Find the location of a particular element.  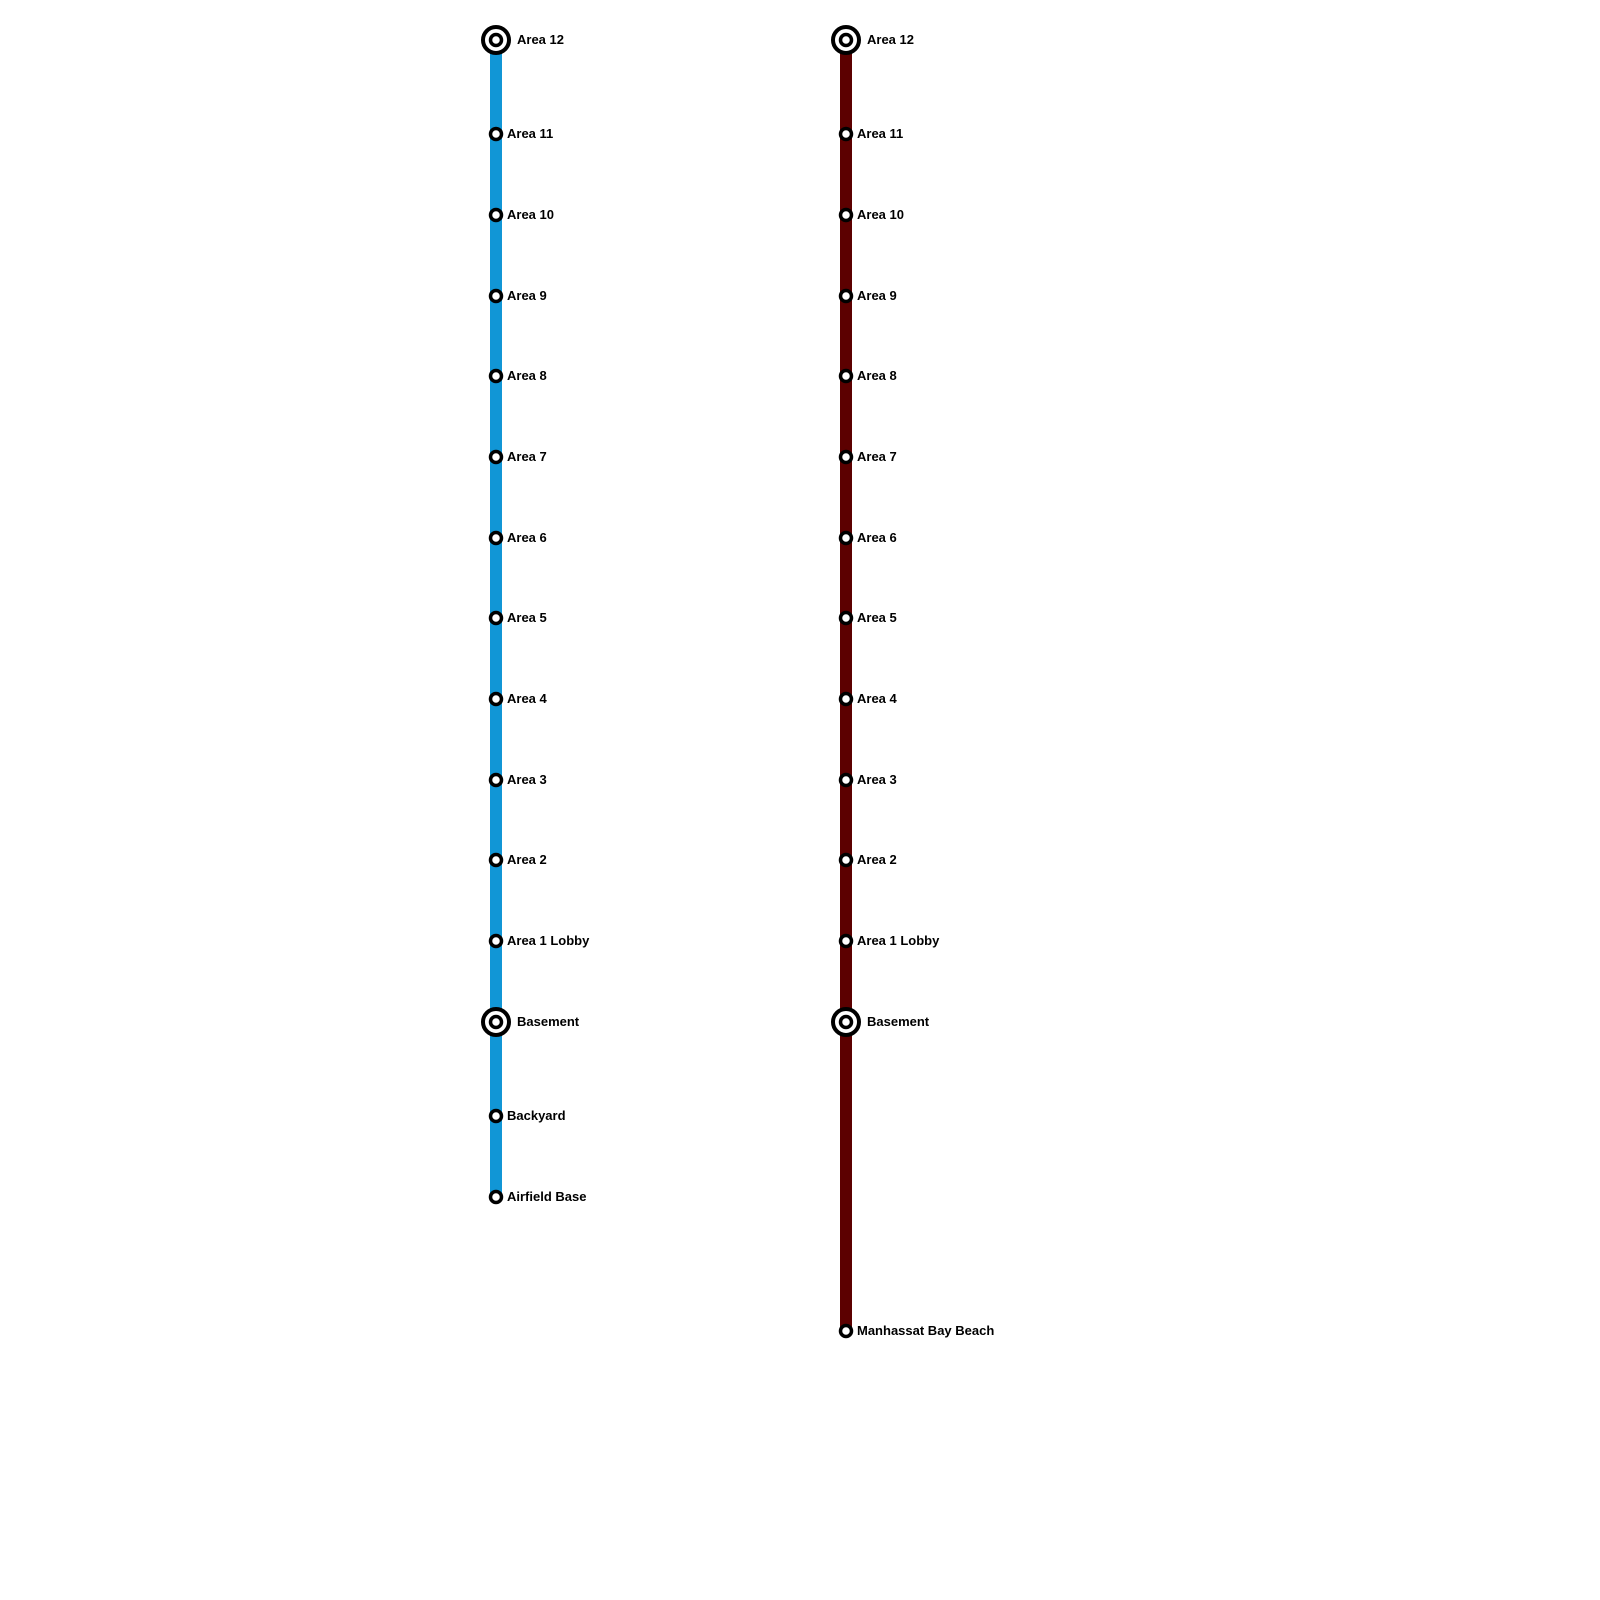

station: Backyard is located at coordinates (527, 1116).